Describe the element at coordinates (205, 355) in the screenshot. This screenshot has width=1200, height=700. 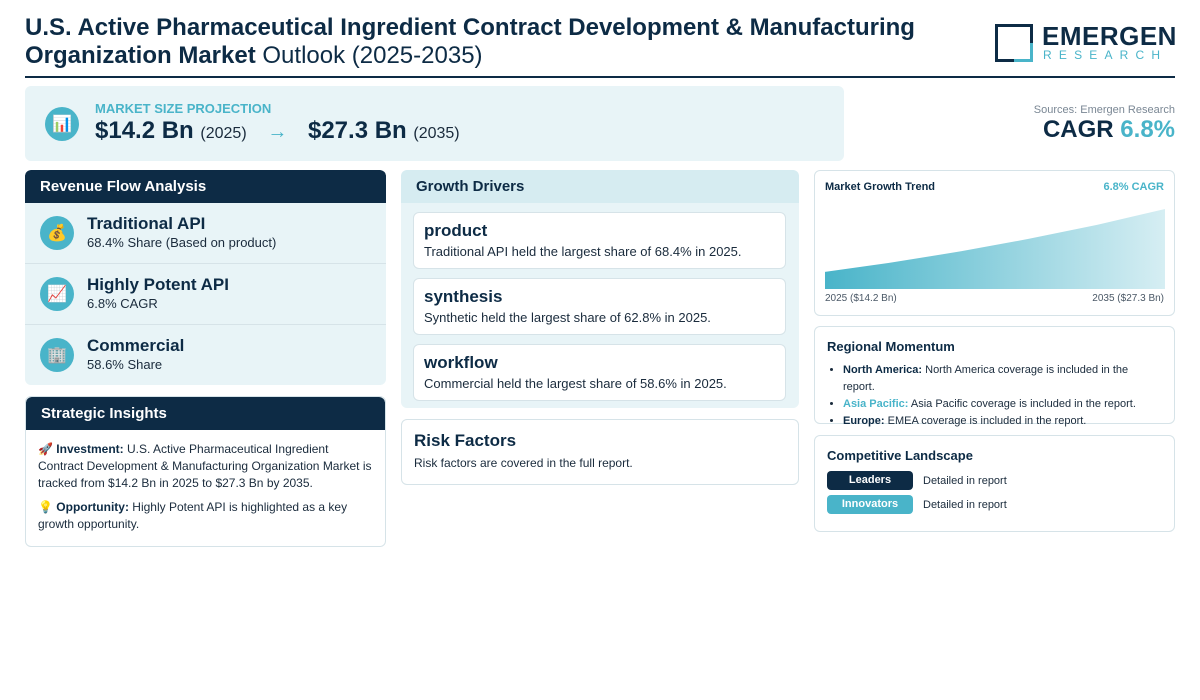
I see `revenue-item-commercial: 🏢 Commercial 58.6% Share` at that location.